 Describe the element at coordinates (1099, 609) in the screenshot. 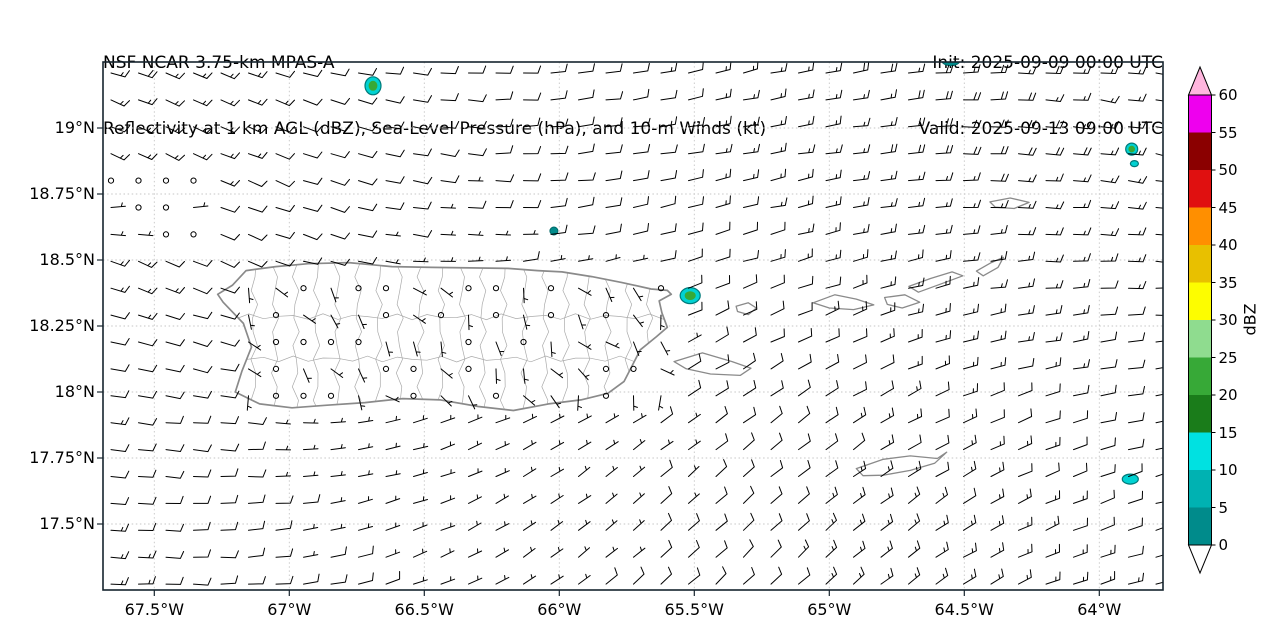

I see `x-tick-label: 64°W` at that location.